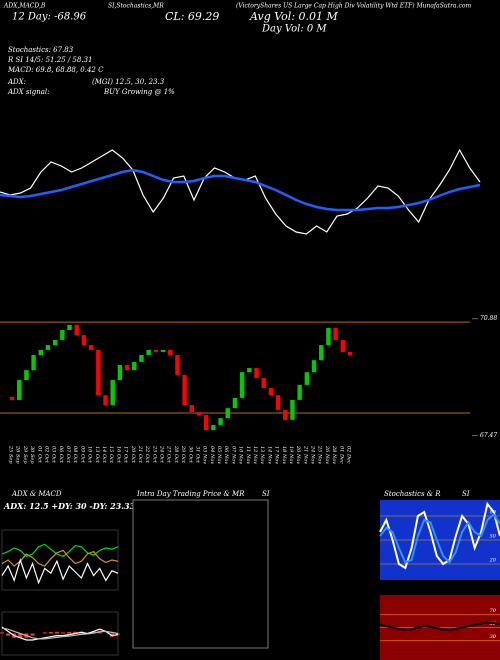 This screenshot has width=500, height=660. What do you see at coordinates (11, 454) in the screenshot?
I see `x-tick-label: 25 Sep` at bounding box center [11, 454].